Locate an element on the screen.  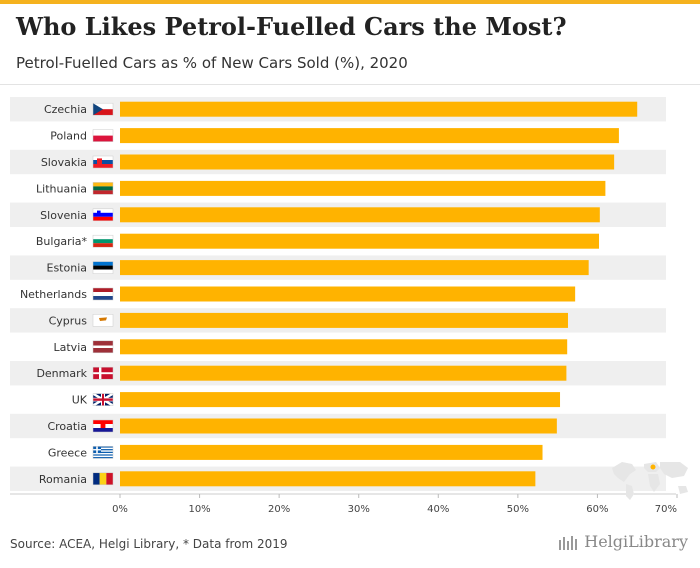
bar-greece is located at coordinates (331, 452).